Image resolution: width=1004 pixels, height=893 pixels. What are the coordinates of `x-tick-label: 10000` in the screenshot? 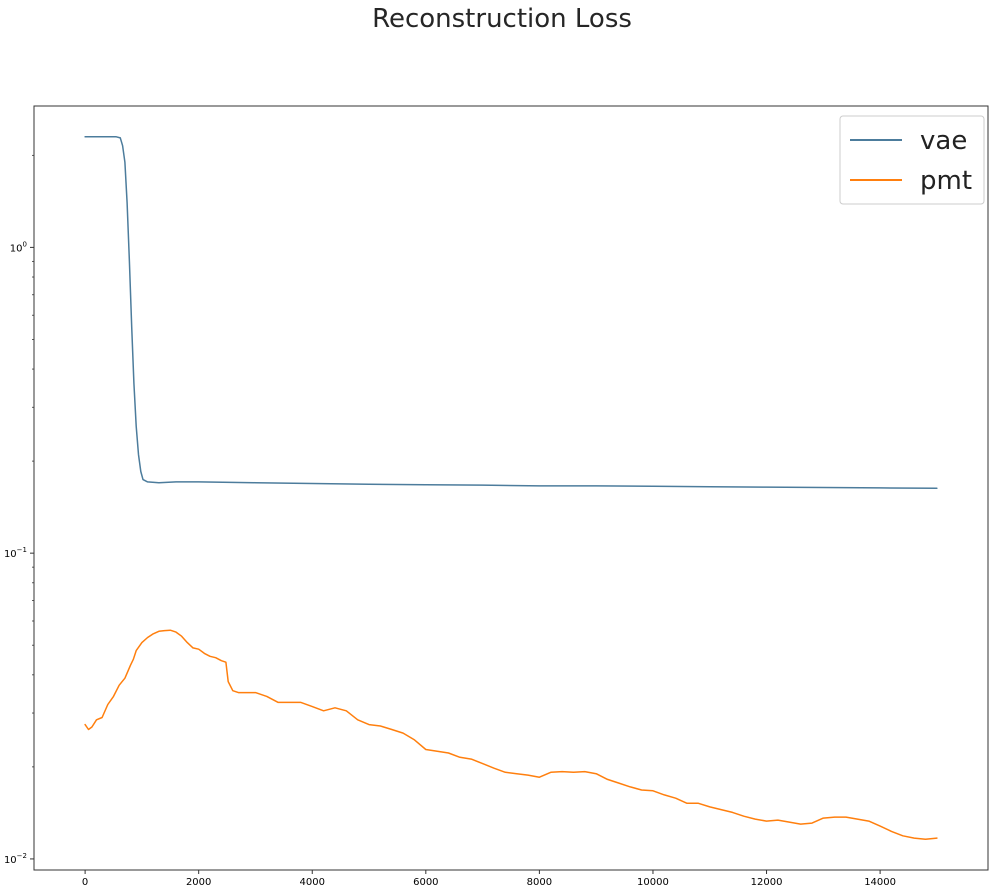 It's located at (653, 882).